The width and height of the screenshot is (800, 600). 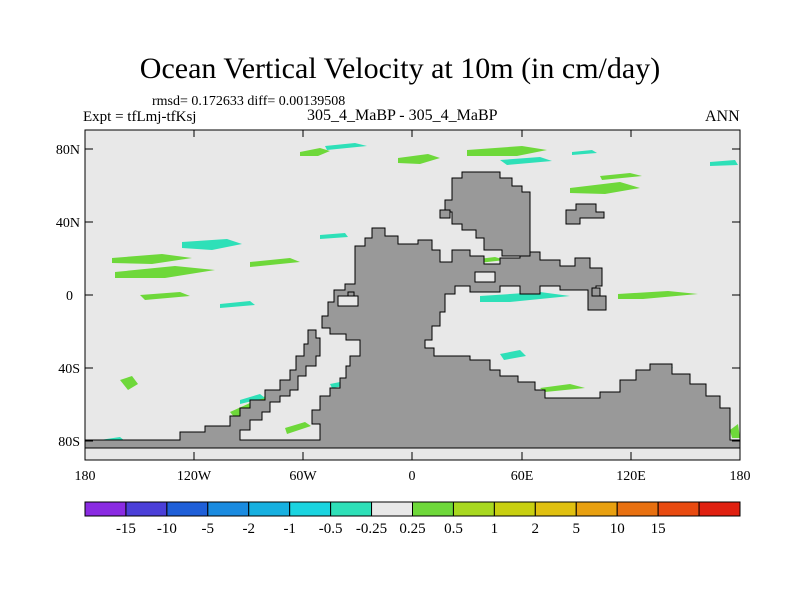 I want to click on colorbar-label: -10, so click(x=167, y=529).